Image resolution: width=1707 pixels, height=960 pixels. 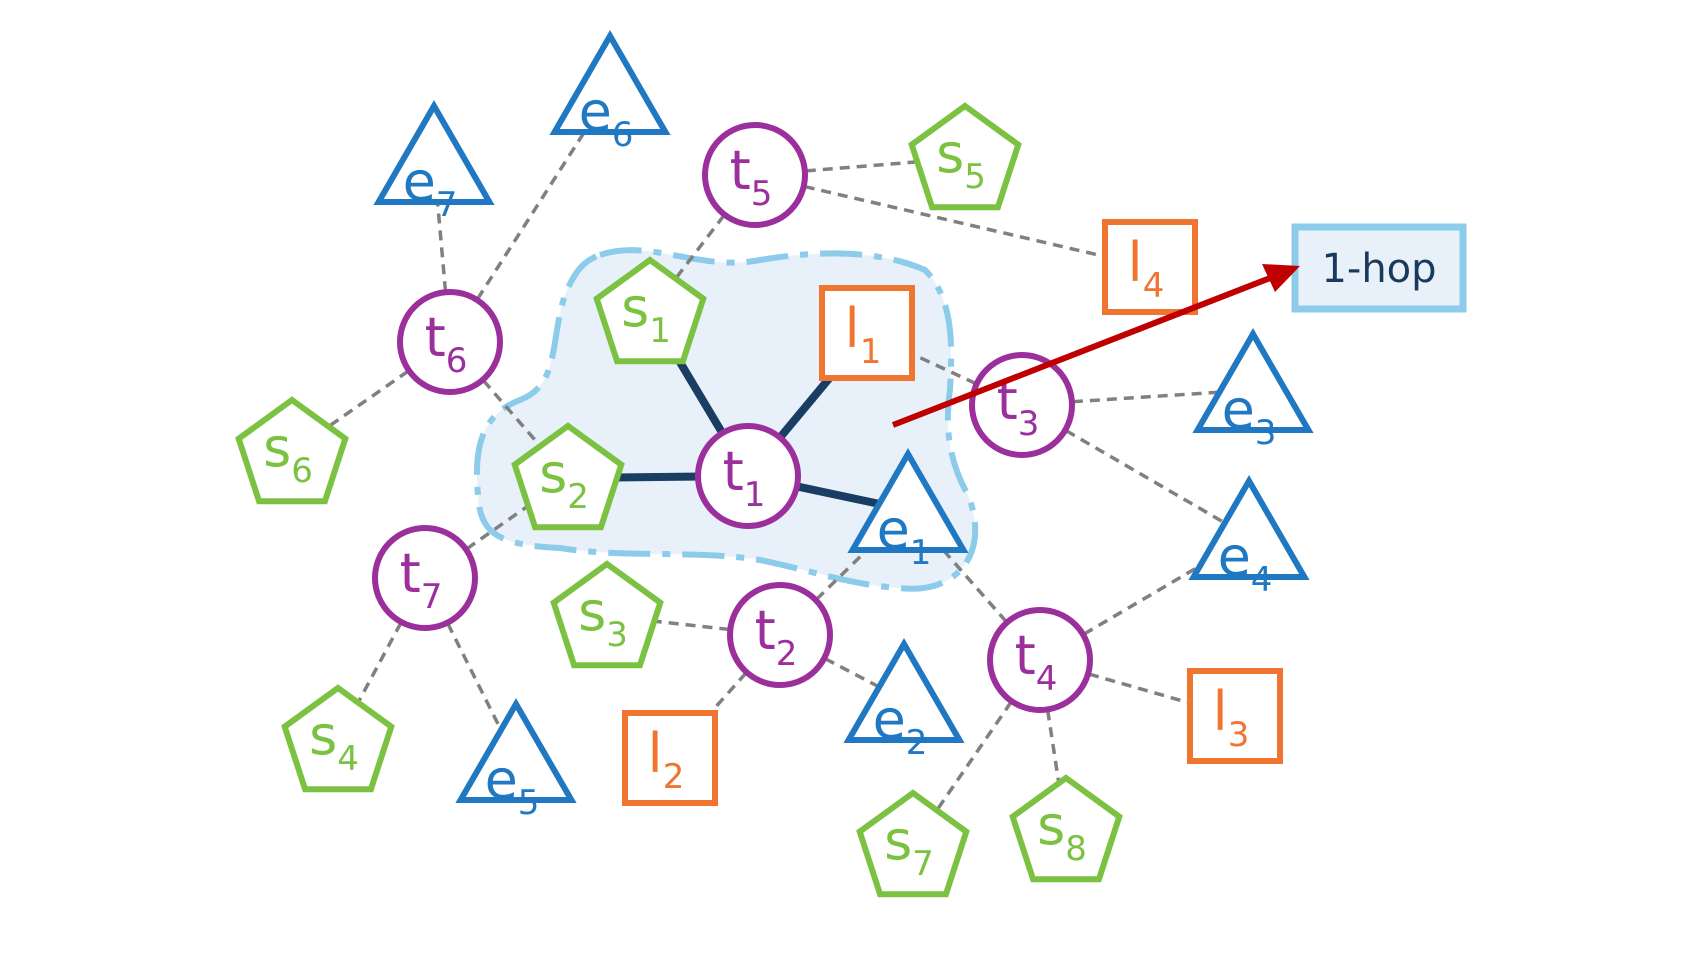 What do you see at coordinates (288, 453) in the screenshot?
I see `node-label: s6` at bounding box center [288, 453].